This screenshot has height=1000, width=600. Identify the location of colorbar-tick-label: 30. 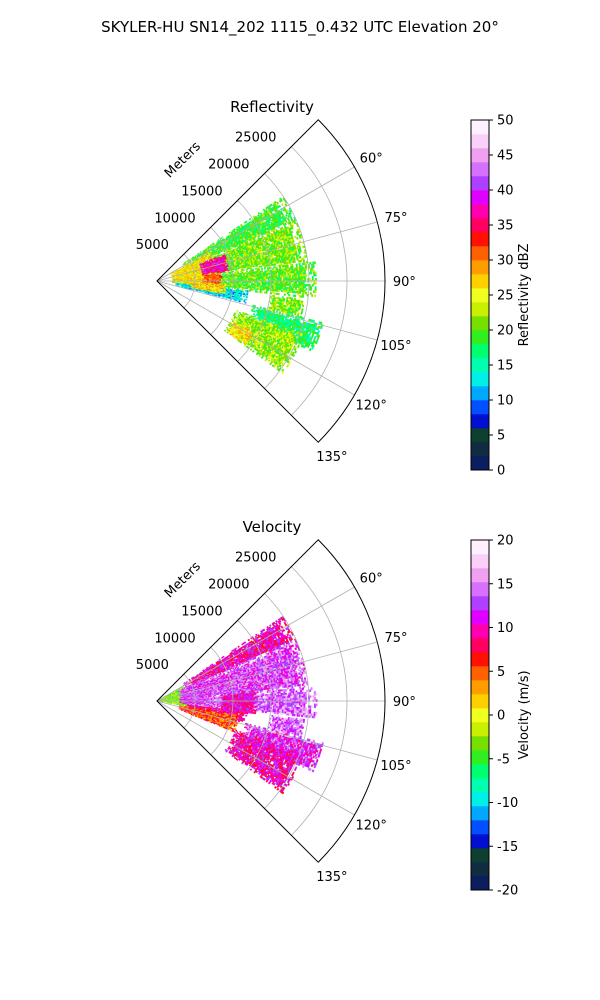
(505, 261).